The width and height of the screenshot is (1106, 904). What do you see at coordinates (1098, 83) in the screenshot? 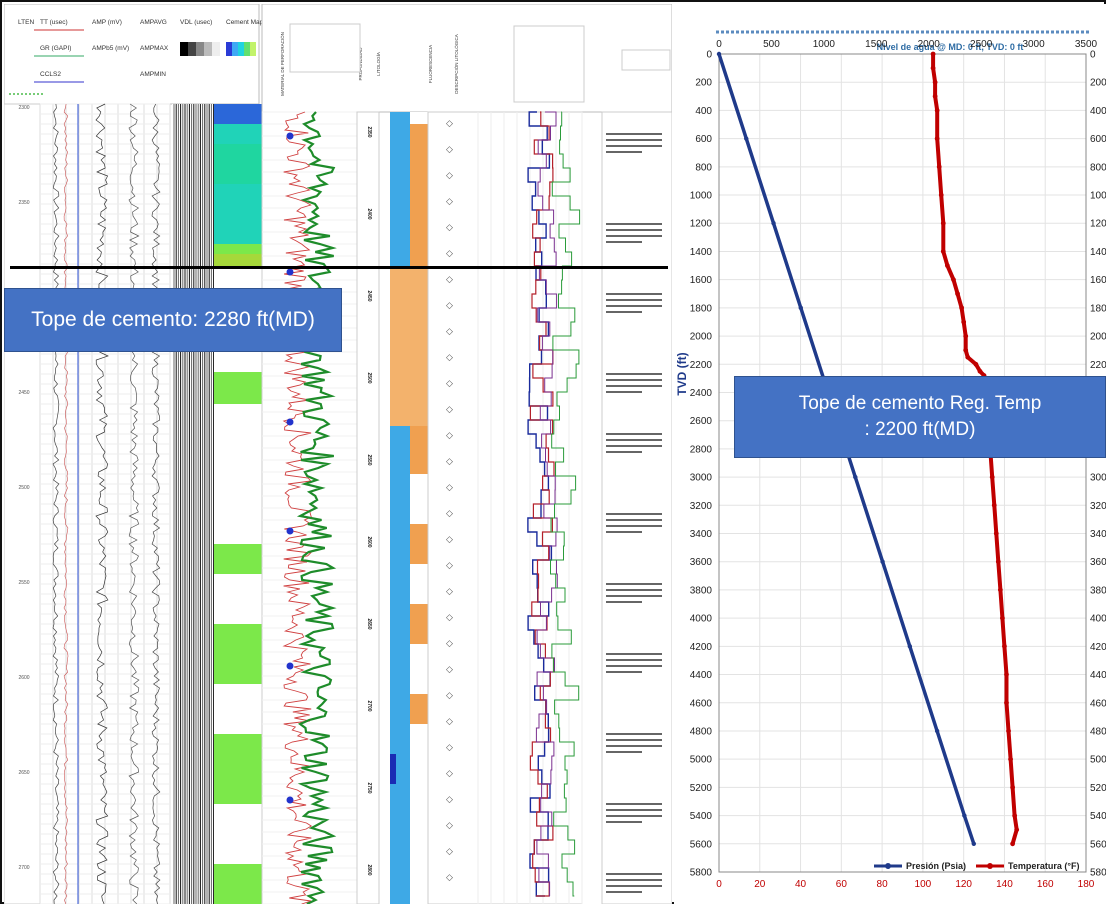
I see `y-tick-label-right: 200` at bounding box center [1098, 83].